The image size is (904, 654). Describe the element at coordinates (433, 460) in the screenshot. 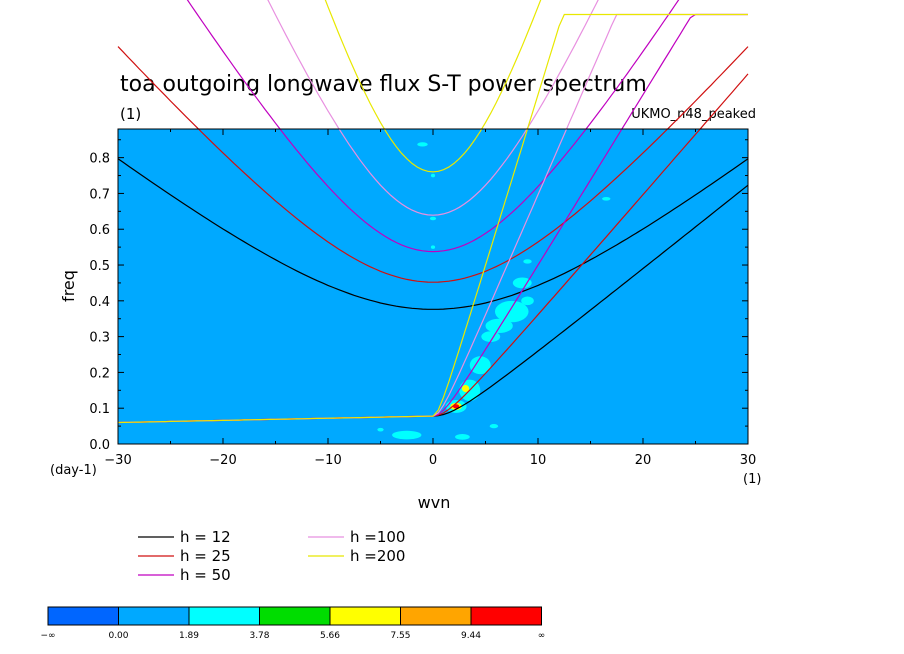

I see `x-tick-label: 0` at that location.